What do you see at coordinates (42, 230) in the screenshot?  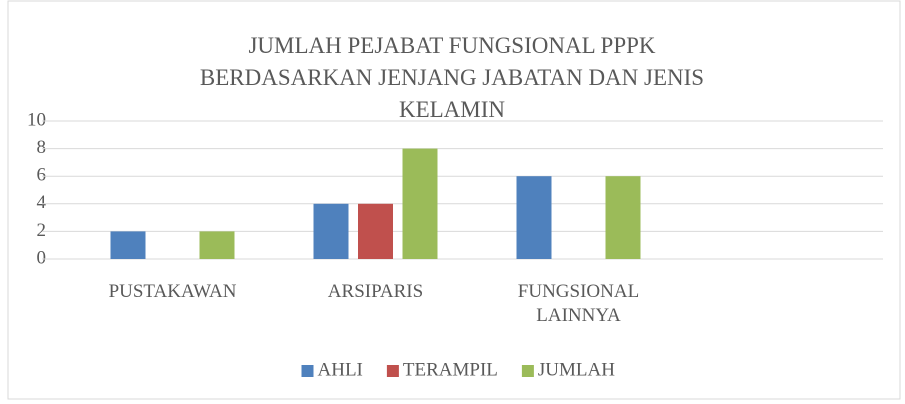 I see `y-tick-label: 2` at bounding box center [42, 230].